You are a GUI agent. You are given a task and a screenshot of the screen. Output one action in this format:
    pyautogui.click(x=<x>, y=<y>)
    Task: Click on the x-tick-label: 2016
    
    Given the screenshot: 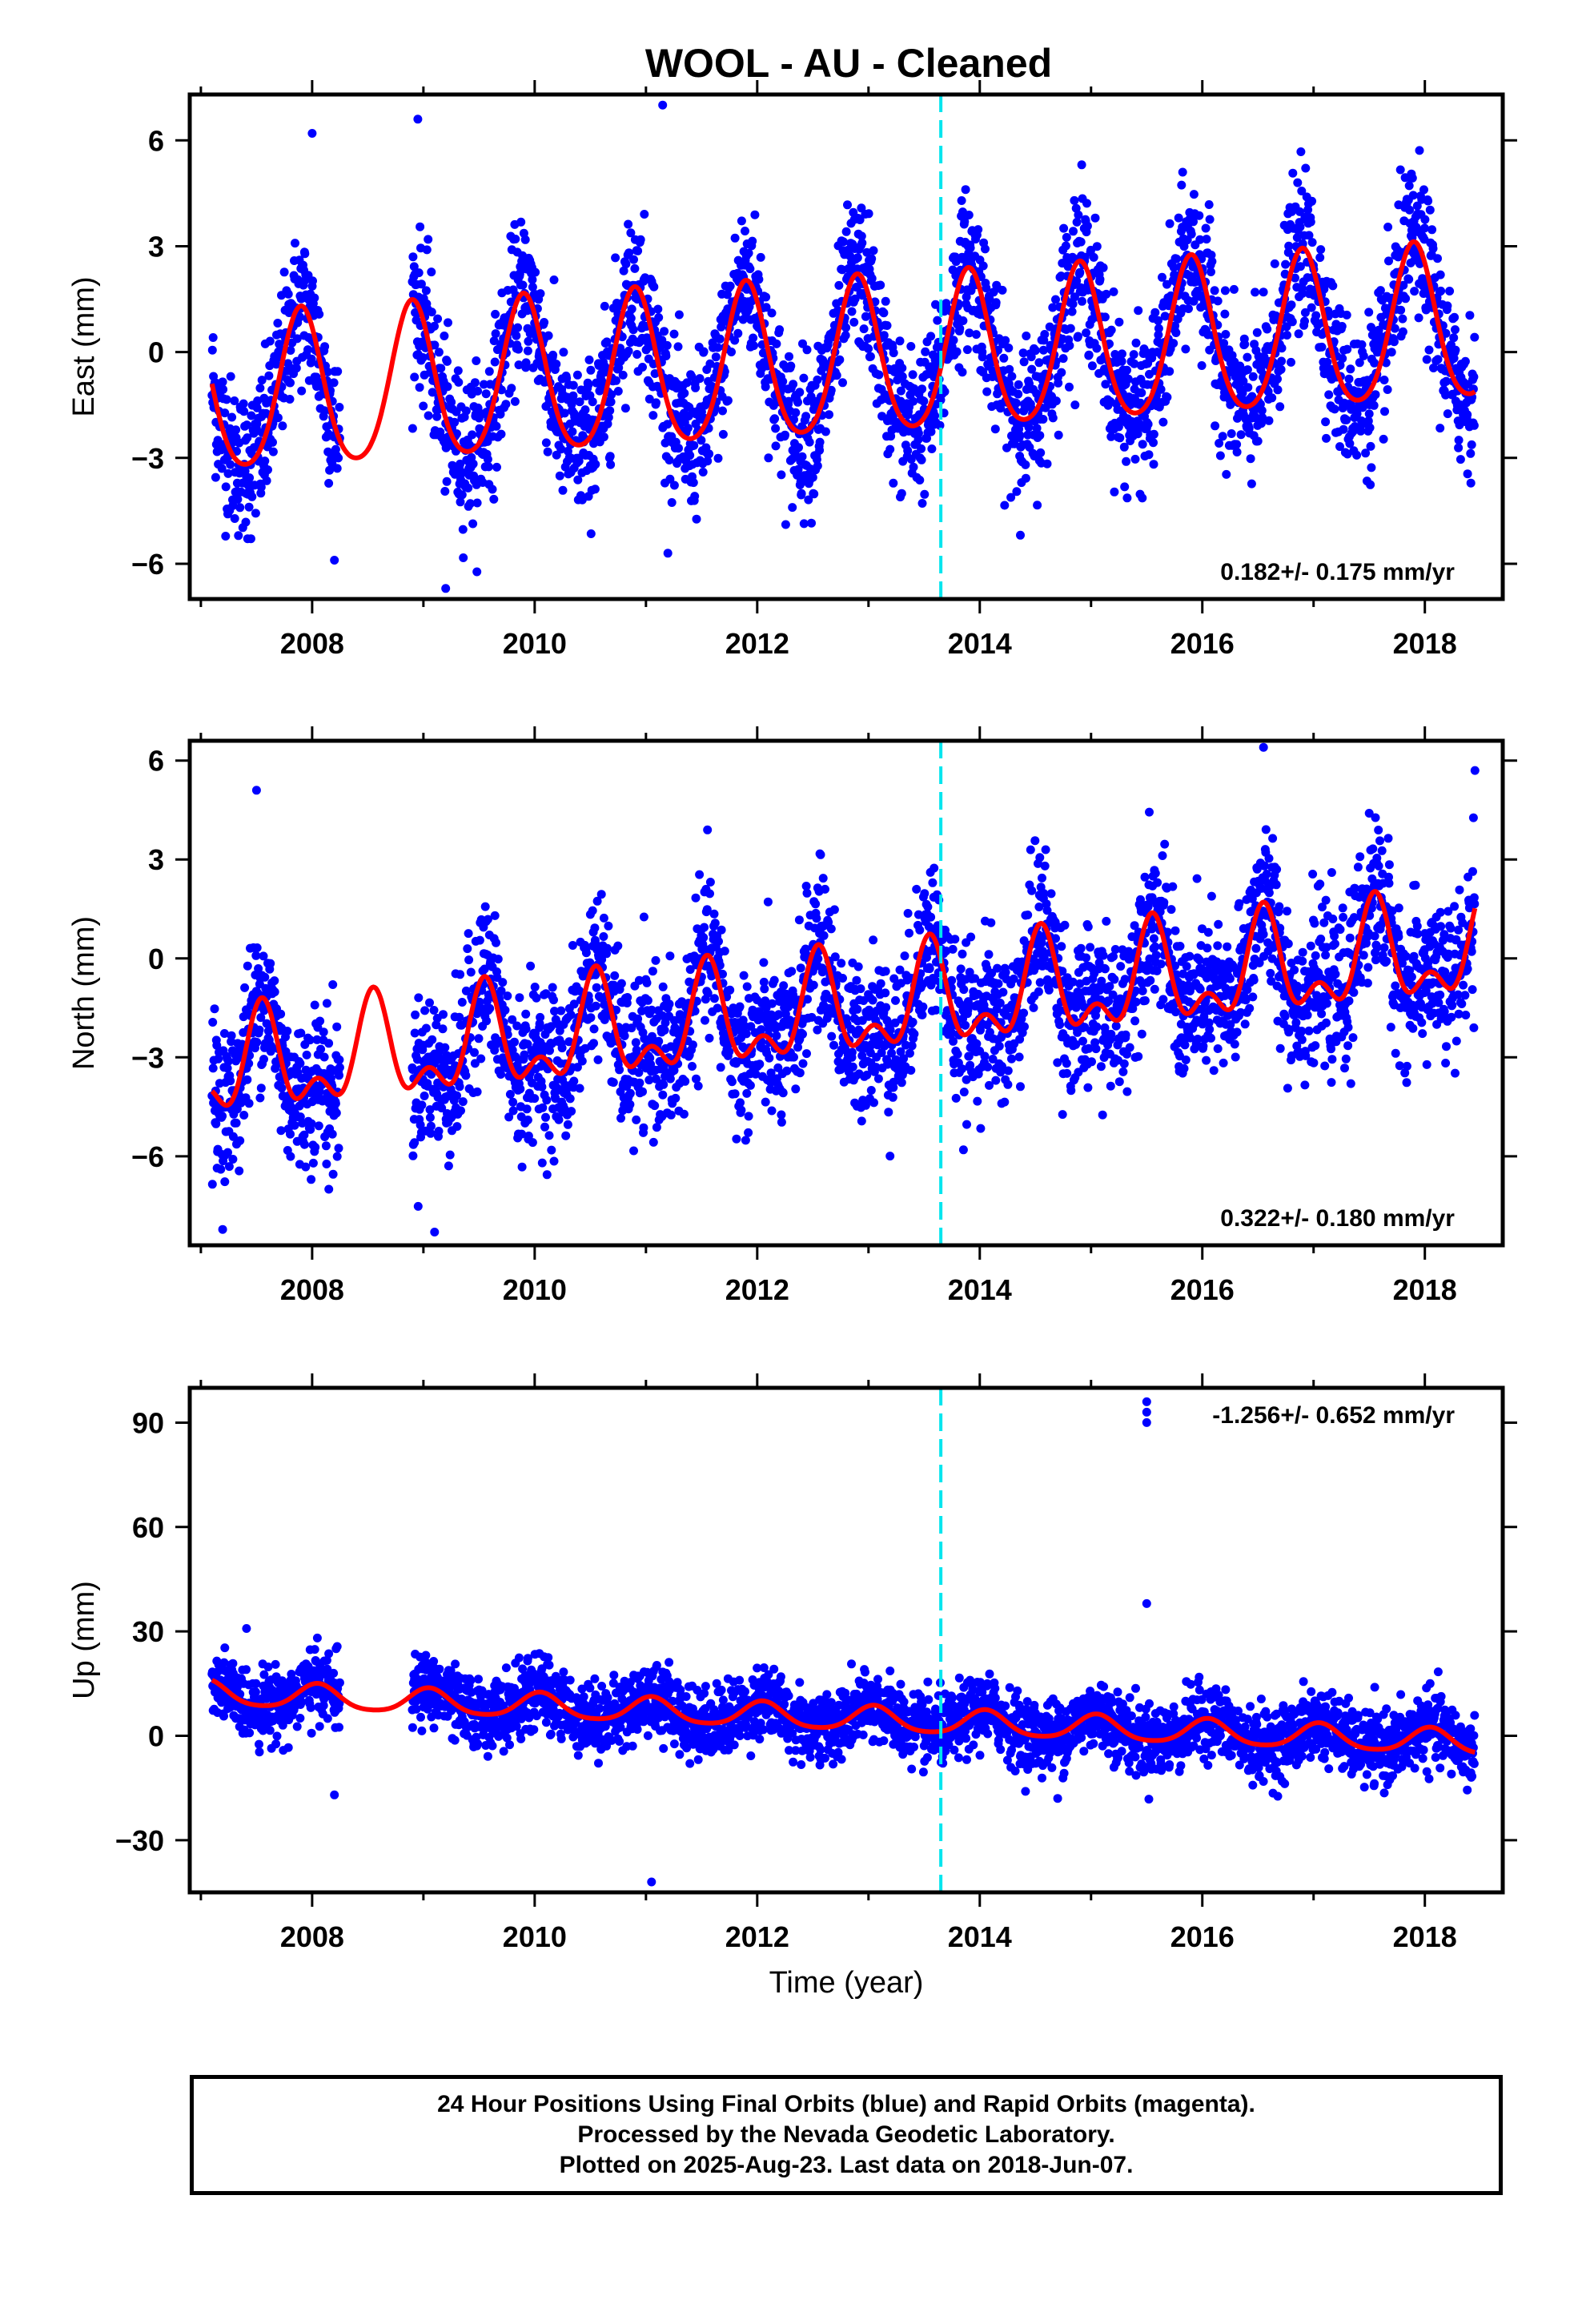 What is the action you would take?
    pyautogui.click(x=1202, y=644)
    